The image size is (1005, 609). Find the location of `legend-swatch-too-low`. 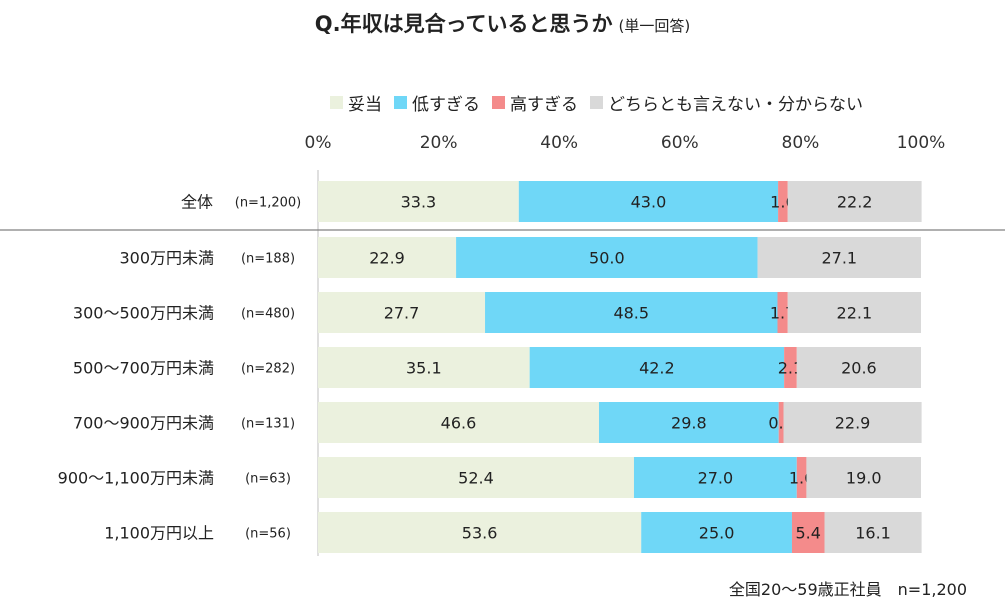

legend-swatch-too-low is located at coordinates (400, 102).